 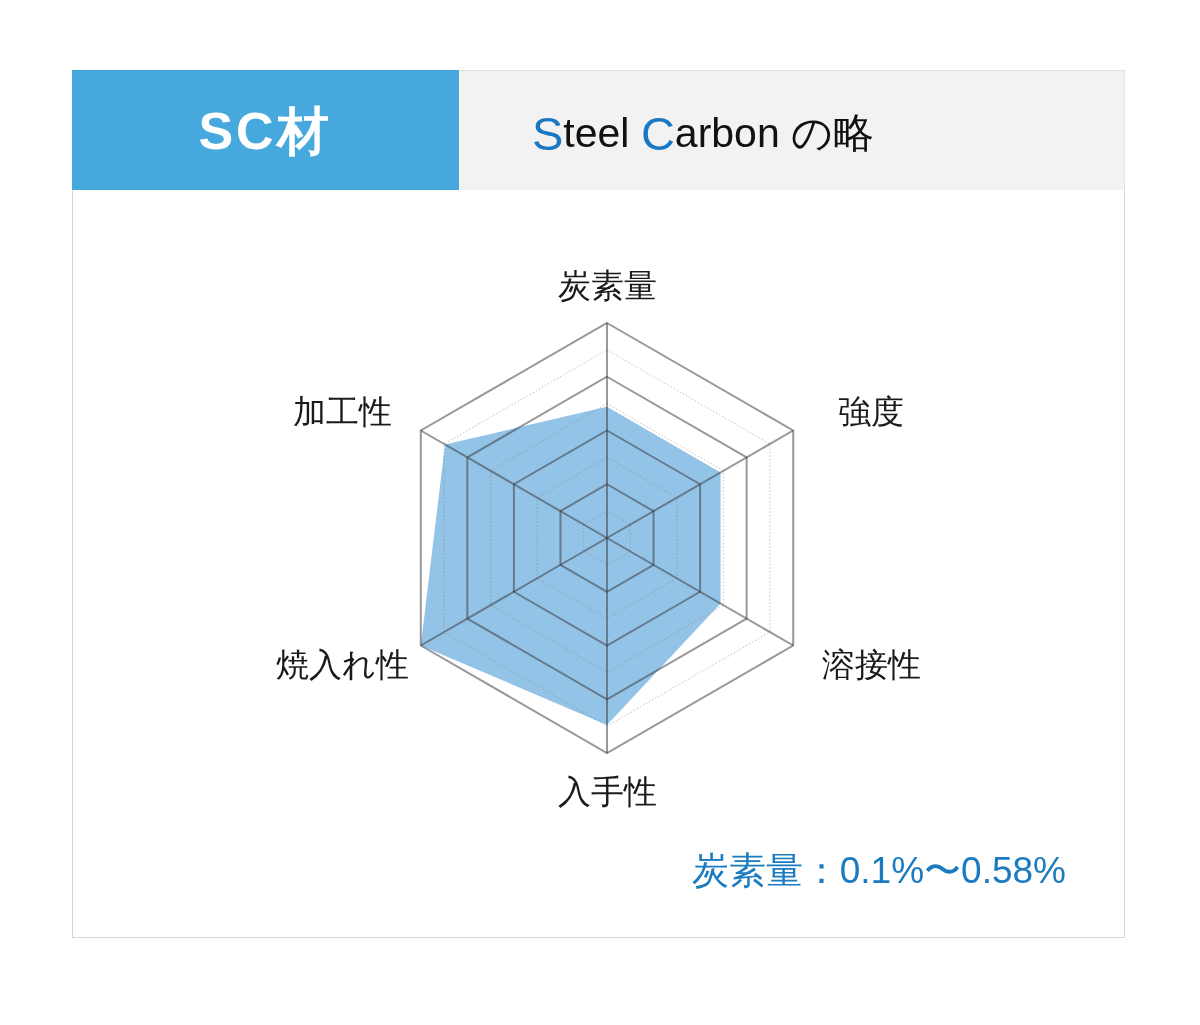 I want to click on chart-subtitle: Steel Carbon の略, so click(x=703, y=133).